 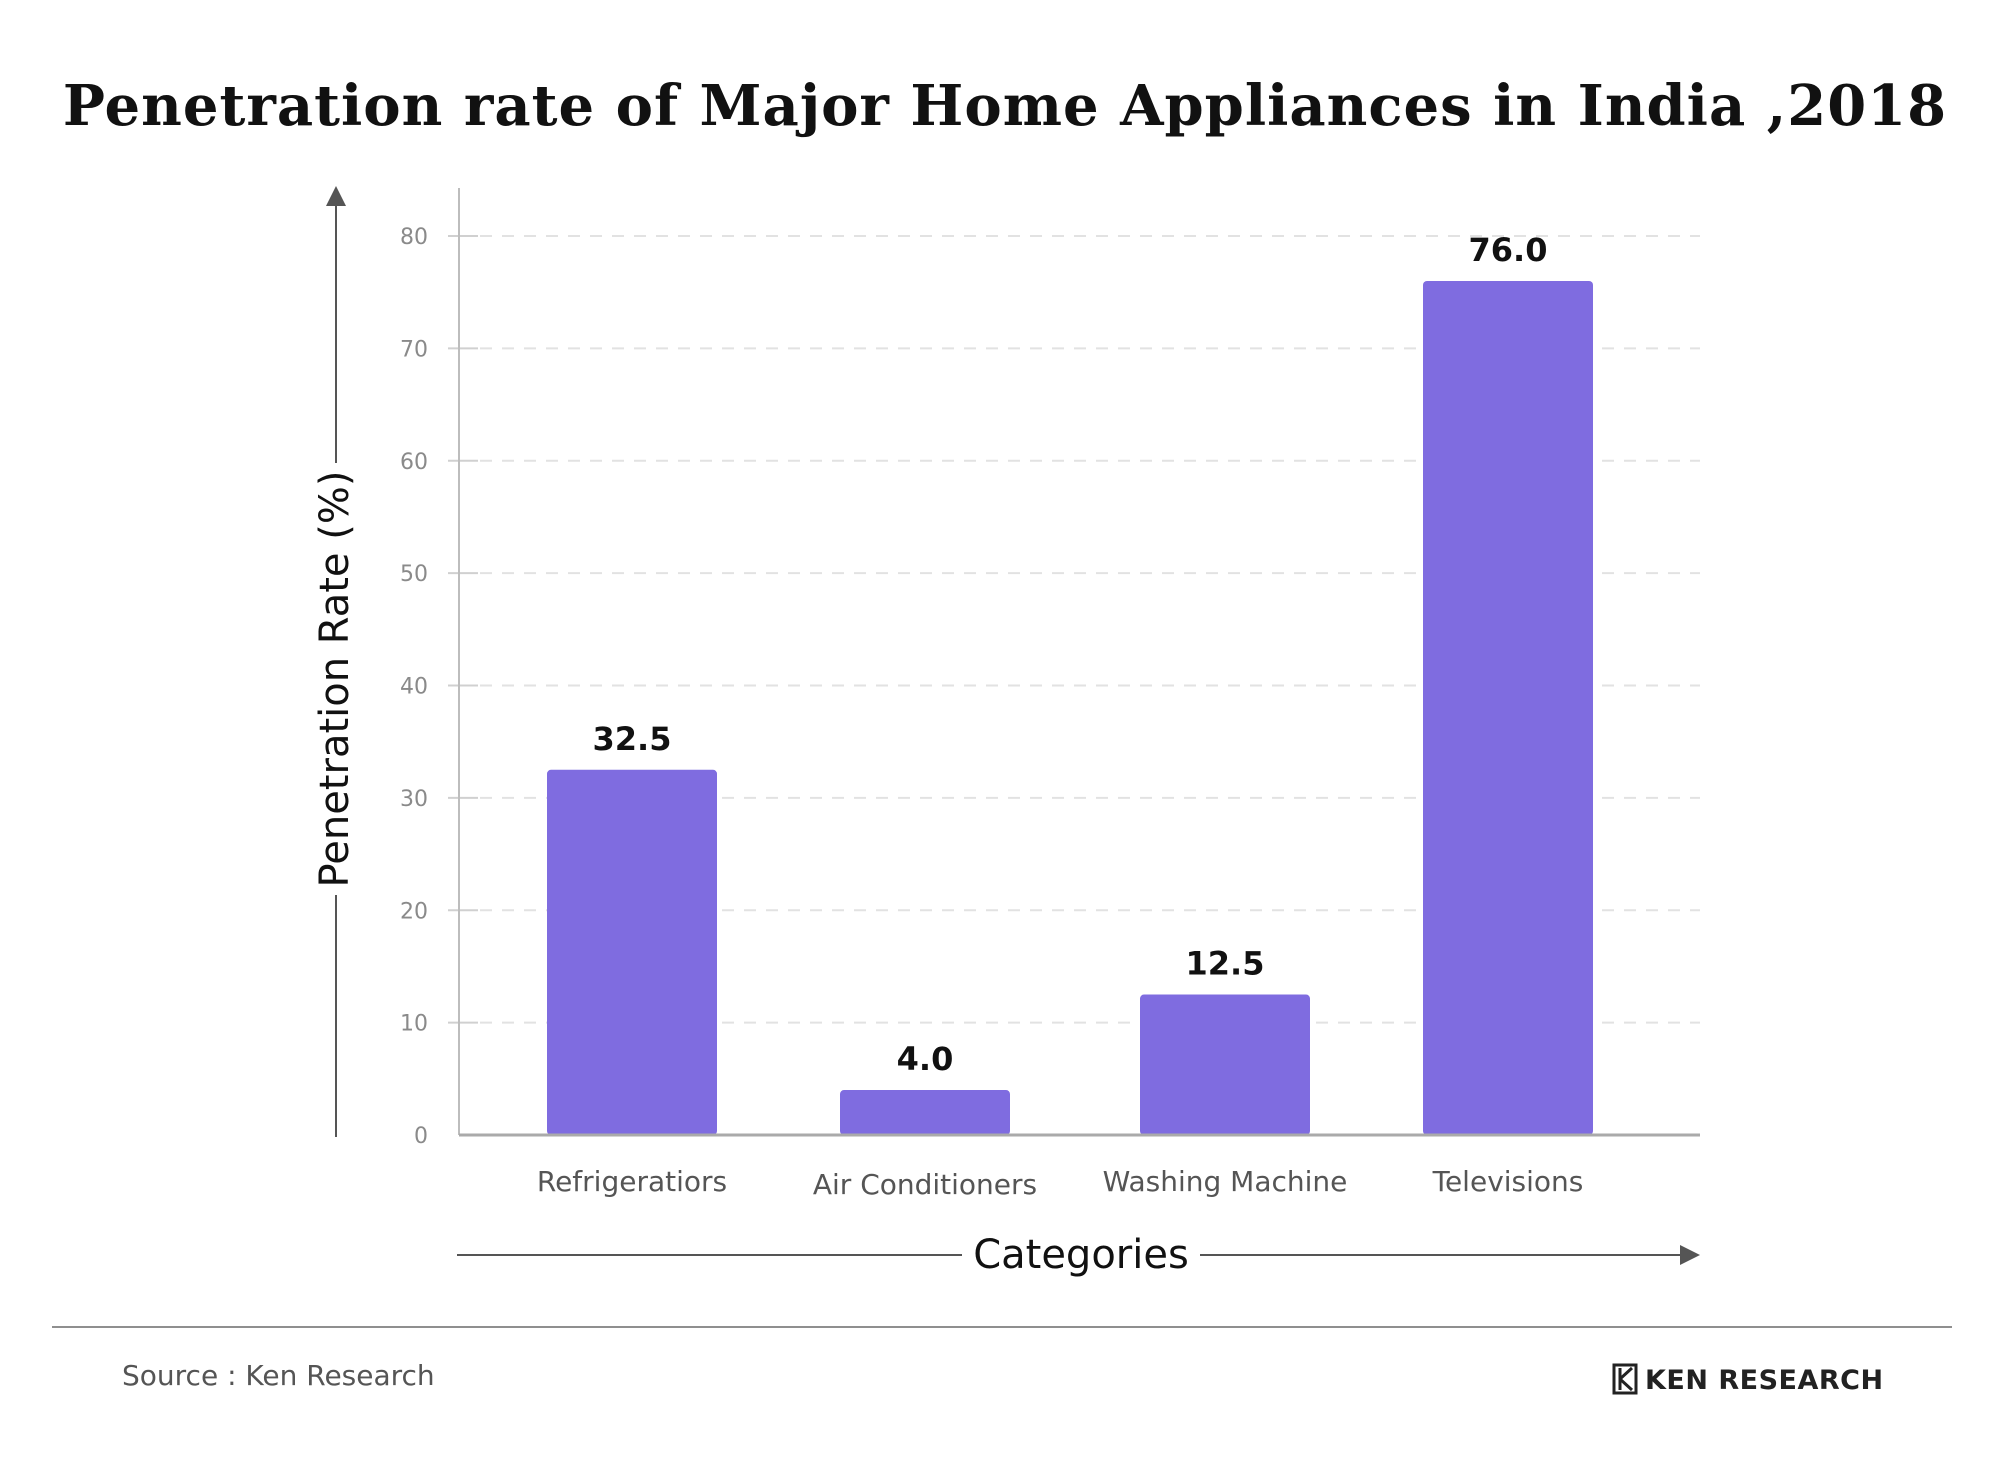 What do you see at coordinates (414, 1024) in the screenshot?
I see `y-tick-label: 10` at bounding box center [414, 1024].